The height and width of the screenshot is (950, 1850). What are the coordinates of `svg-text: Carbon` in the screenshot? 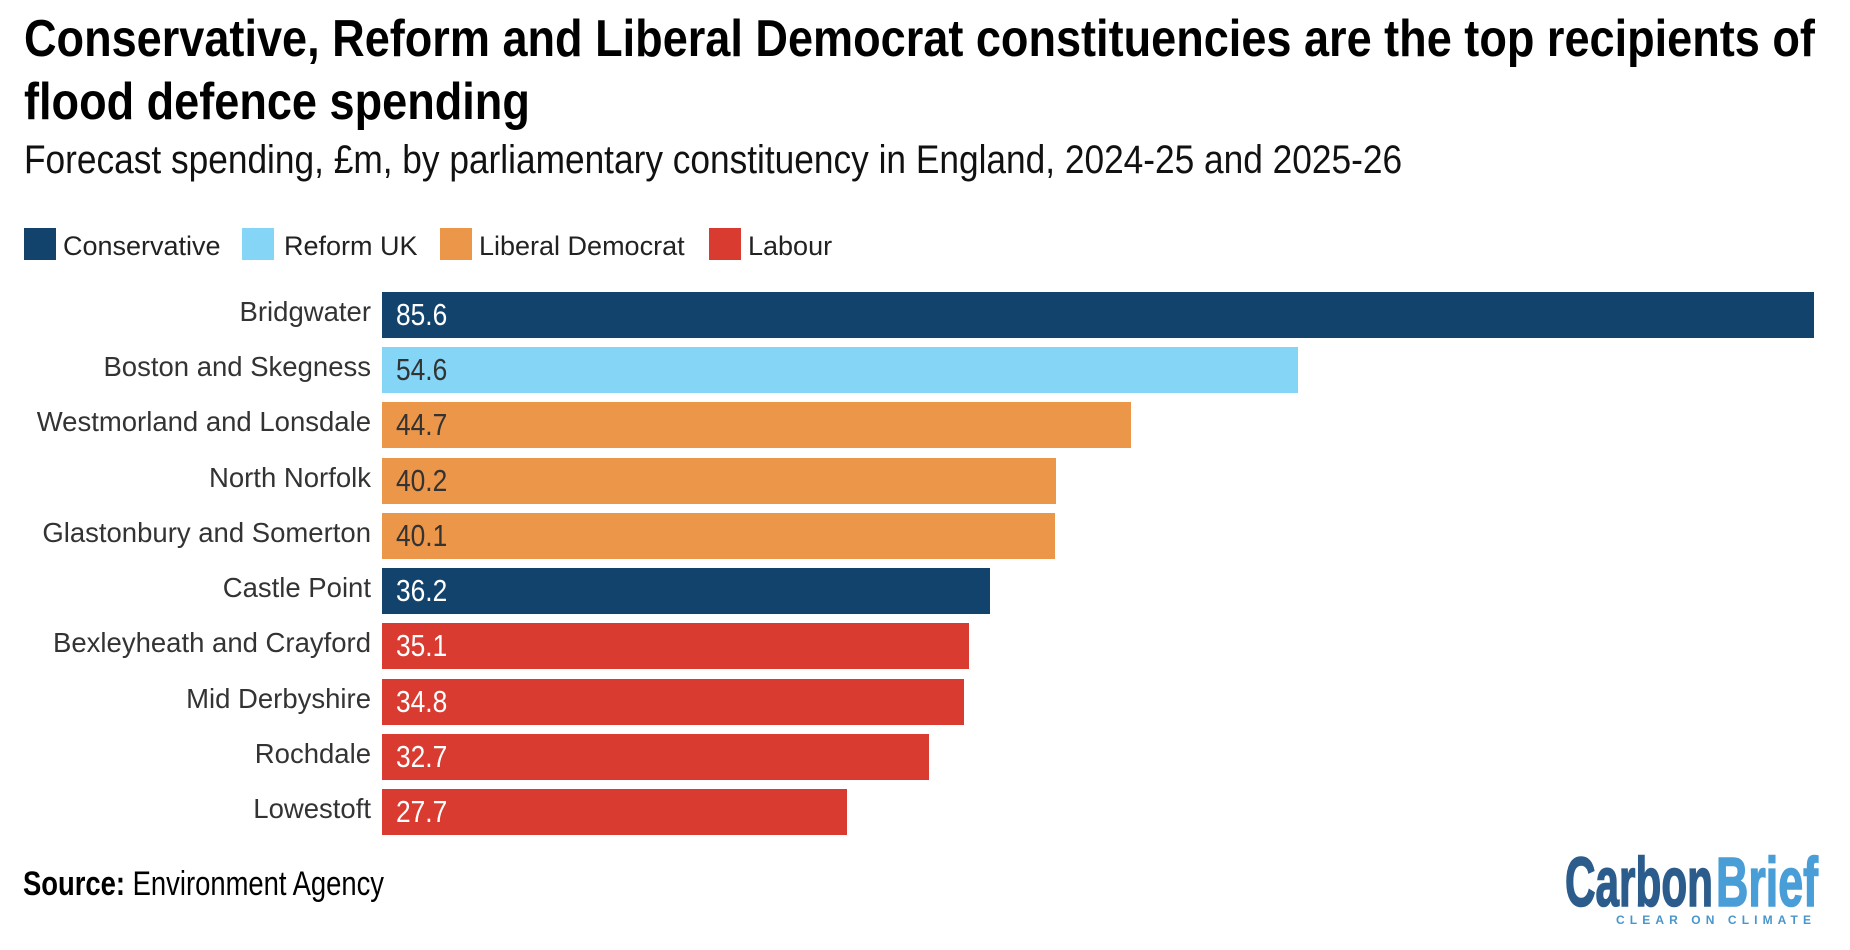 It's located at (1639, 885).